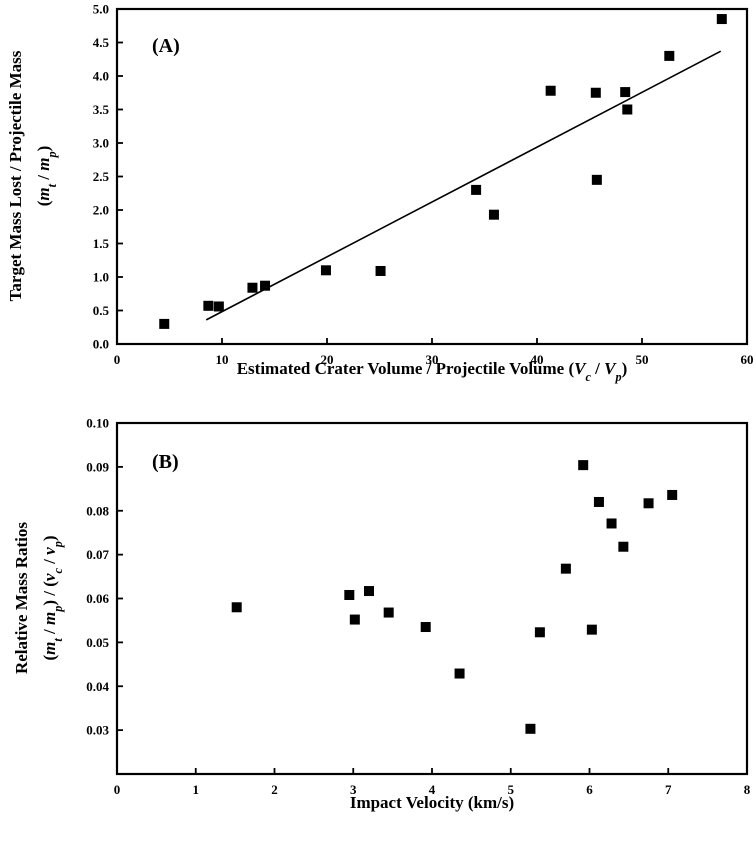  I want to click on y-tick-label-a: 2.5, so click(101, 176).